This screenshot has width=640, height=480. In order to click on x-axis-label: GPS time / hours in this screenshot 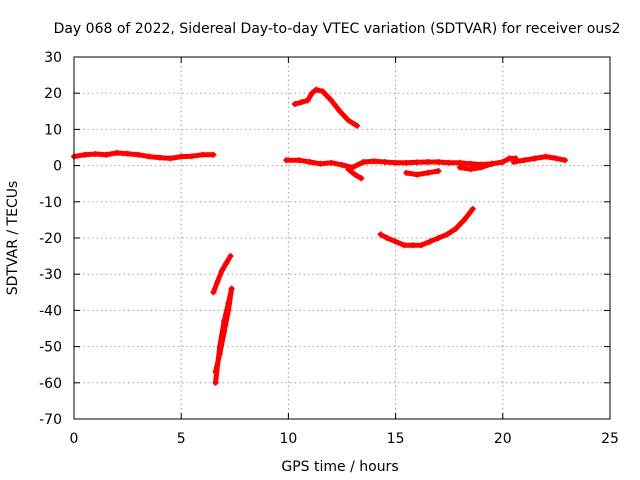, I will do `click(339, 467)`.